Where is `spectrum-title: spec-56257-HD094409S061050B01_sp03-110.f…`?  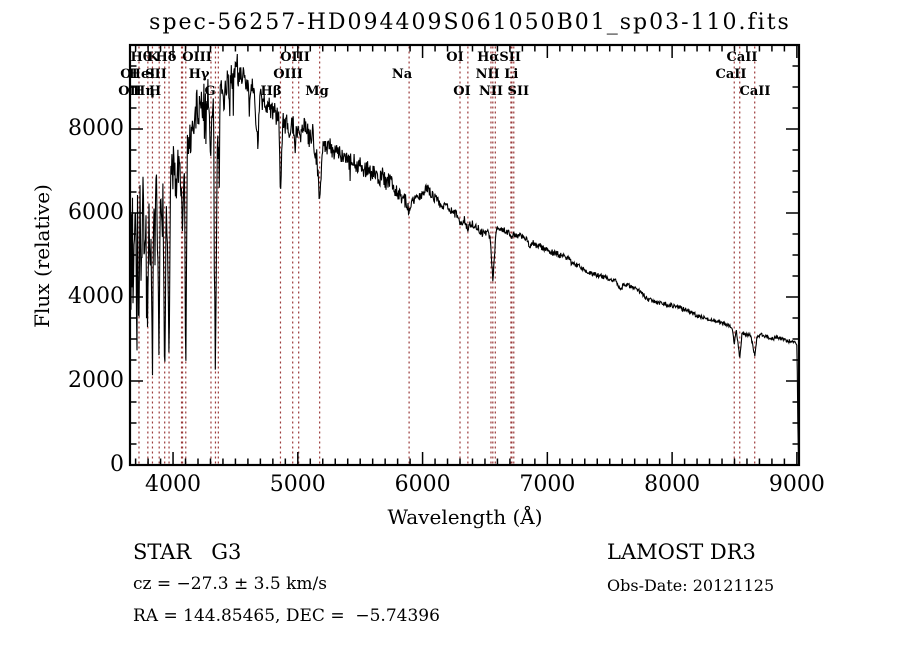
spectrum-title: spec-56257-HD094409S061050B01_sp03-110.f… is located at coordinates (470, 22).